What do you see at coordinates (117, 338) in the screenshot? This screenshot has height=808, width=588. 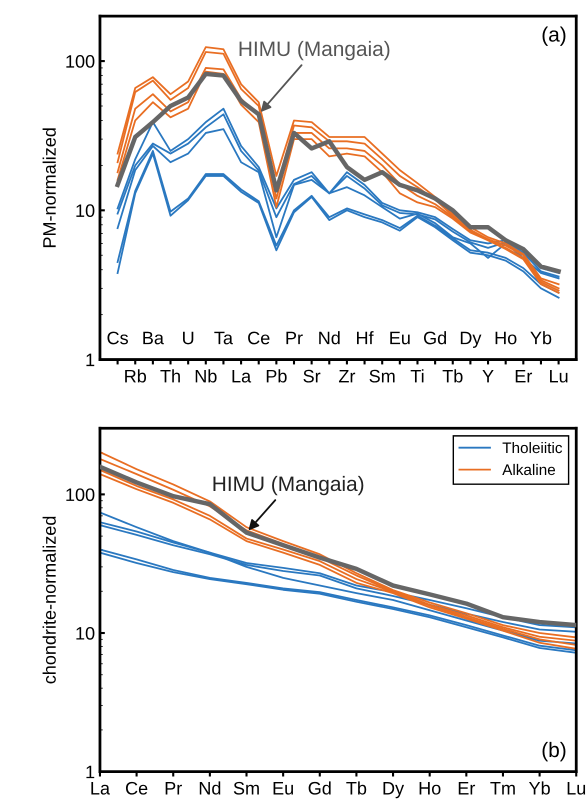 I see `x-tick-label: Cs` at bounding box center [117, 338].